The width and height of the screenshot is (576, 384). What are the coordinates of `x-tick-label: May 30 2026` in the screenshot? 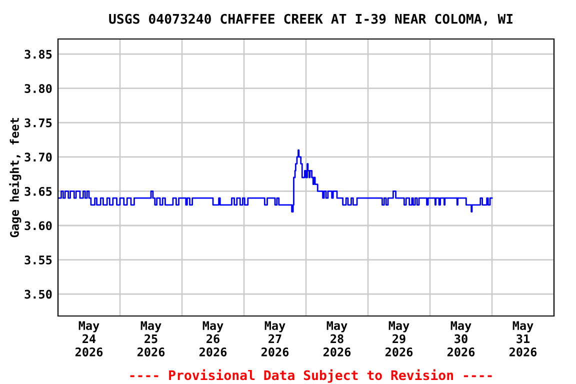 It's located at (461, 338).